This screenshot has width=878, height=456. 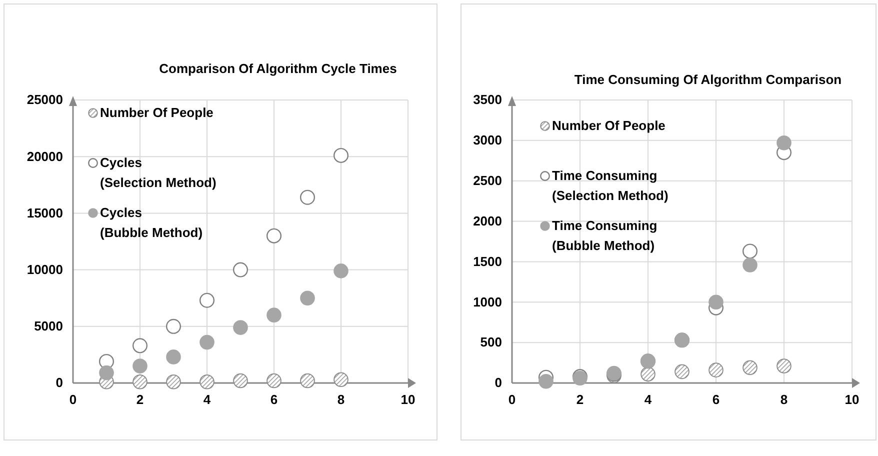 I want to click on y-tick-label: 5000, so click(x=48, y=326).